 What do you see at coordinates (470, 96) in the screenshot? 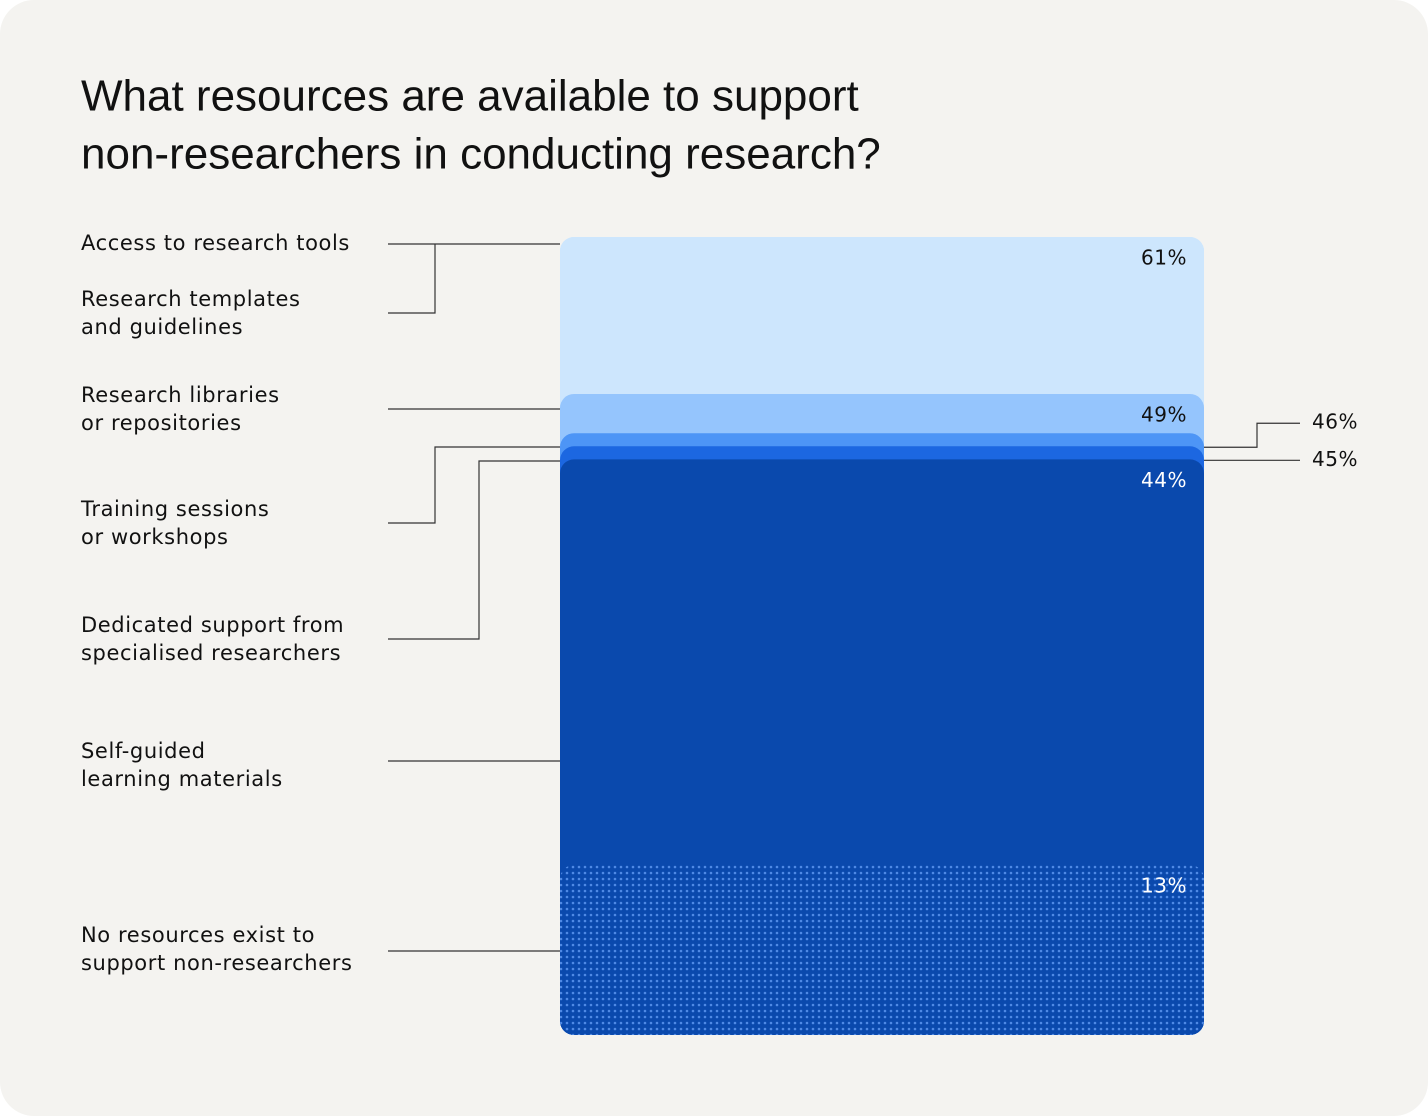
I see `chart-title: What resources are available to support` at bounding box center [470, 96].